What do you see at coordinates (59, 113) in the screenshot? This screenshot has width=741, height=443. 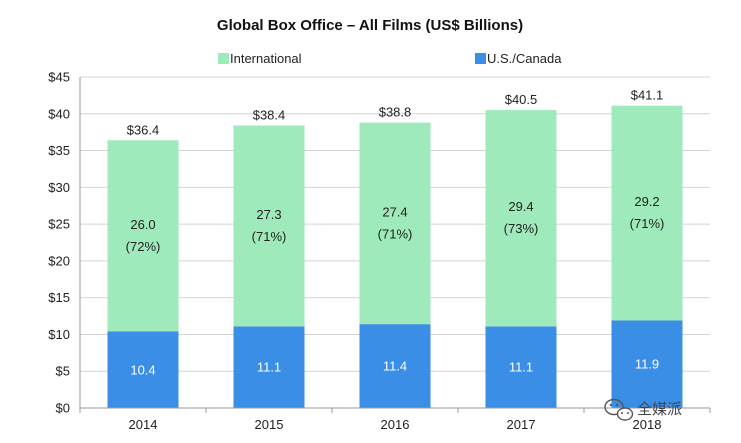 I see `y-tick-label: $40` at bounding box center [59, 113].